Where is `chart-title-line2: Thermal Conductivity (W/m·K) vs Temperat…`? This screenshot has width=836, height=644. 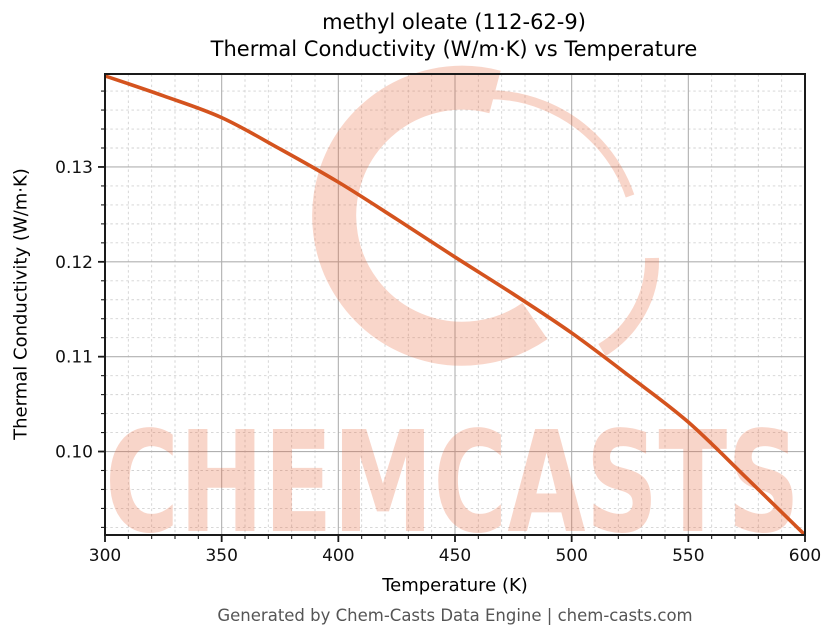 chart-title-line2: Thermal Conductivity (W/m·K) vs Temperat… is located at coordinates (454, 49).